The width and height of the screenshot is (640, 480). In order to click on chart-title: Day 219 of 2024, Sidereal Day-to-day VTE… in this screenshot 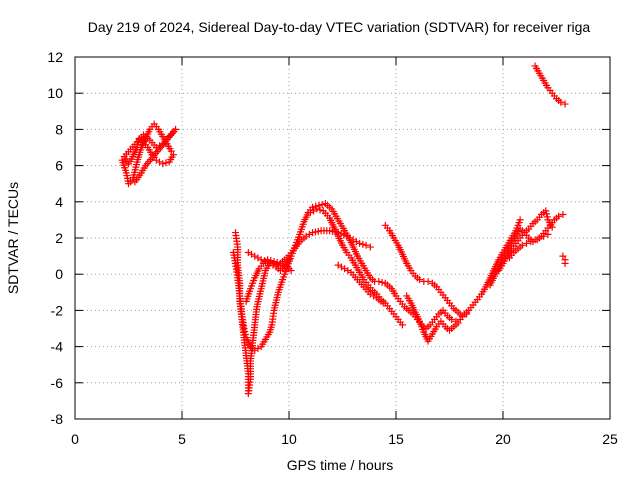, I will do `click(339, 27)`.